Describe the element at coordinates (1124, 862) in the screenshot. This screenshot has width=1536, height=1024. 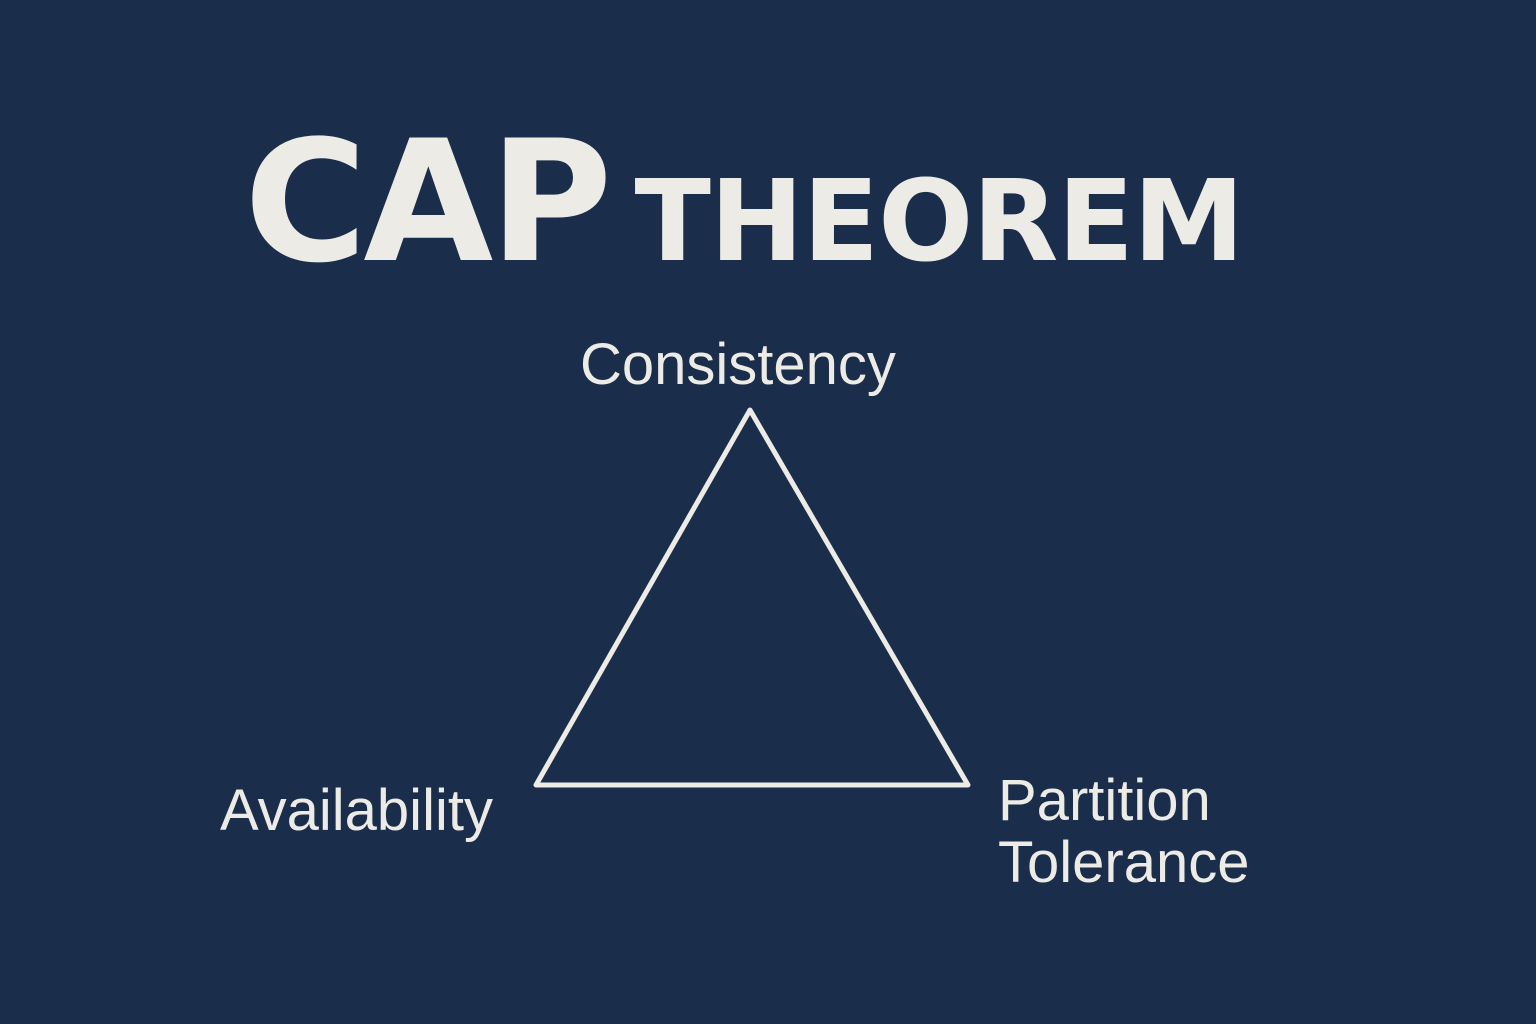
I see `partition-line2: Tolerance` at that location.